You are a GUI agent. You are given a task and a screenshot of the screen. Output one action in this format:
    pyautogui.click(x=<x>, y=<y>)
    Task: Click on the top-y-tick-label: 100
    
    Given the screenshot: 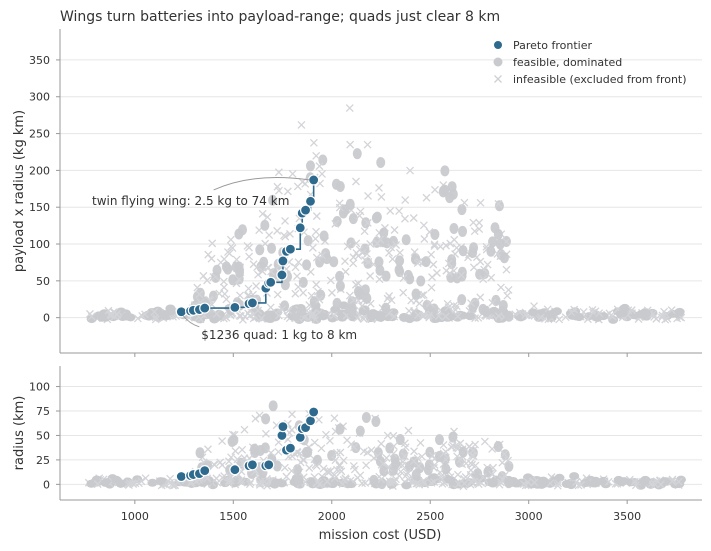 What is the action you would take?
    pyautogui.click(x=39, y=244)
    